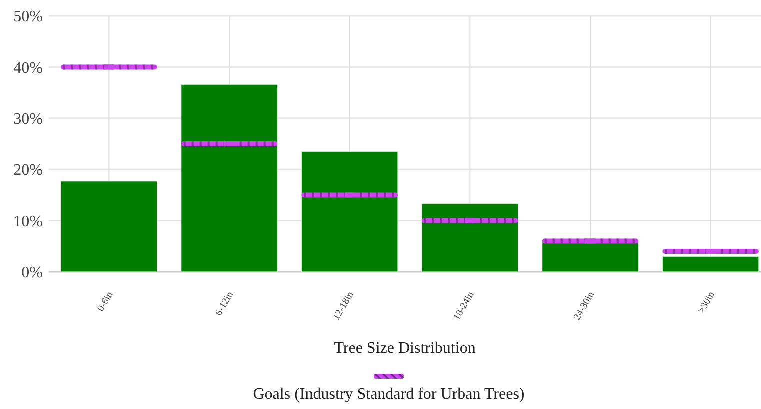  I want to click on y-tick-label: 0%, so click(32, 273).